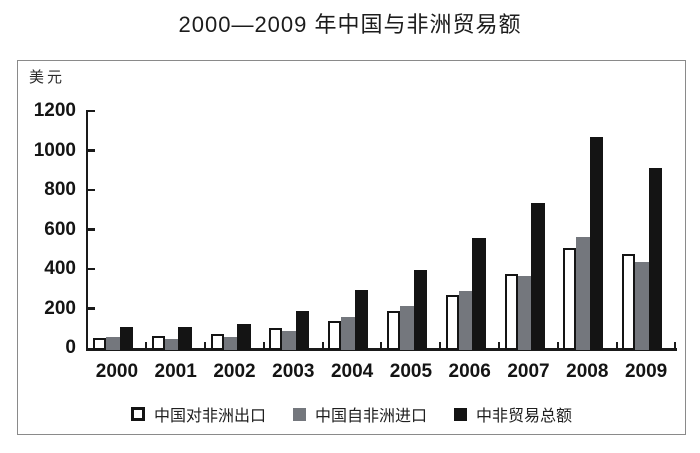 The width and height of the screenshot is (700, 453). What do you see at coordinates (370, 416) in the screenshot?
I see `legend-label: 中国自非洲进口` at bounding box center [370, 416].